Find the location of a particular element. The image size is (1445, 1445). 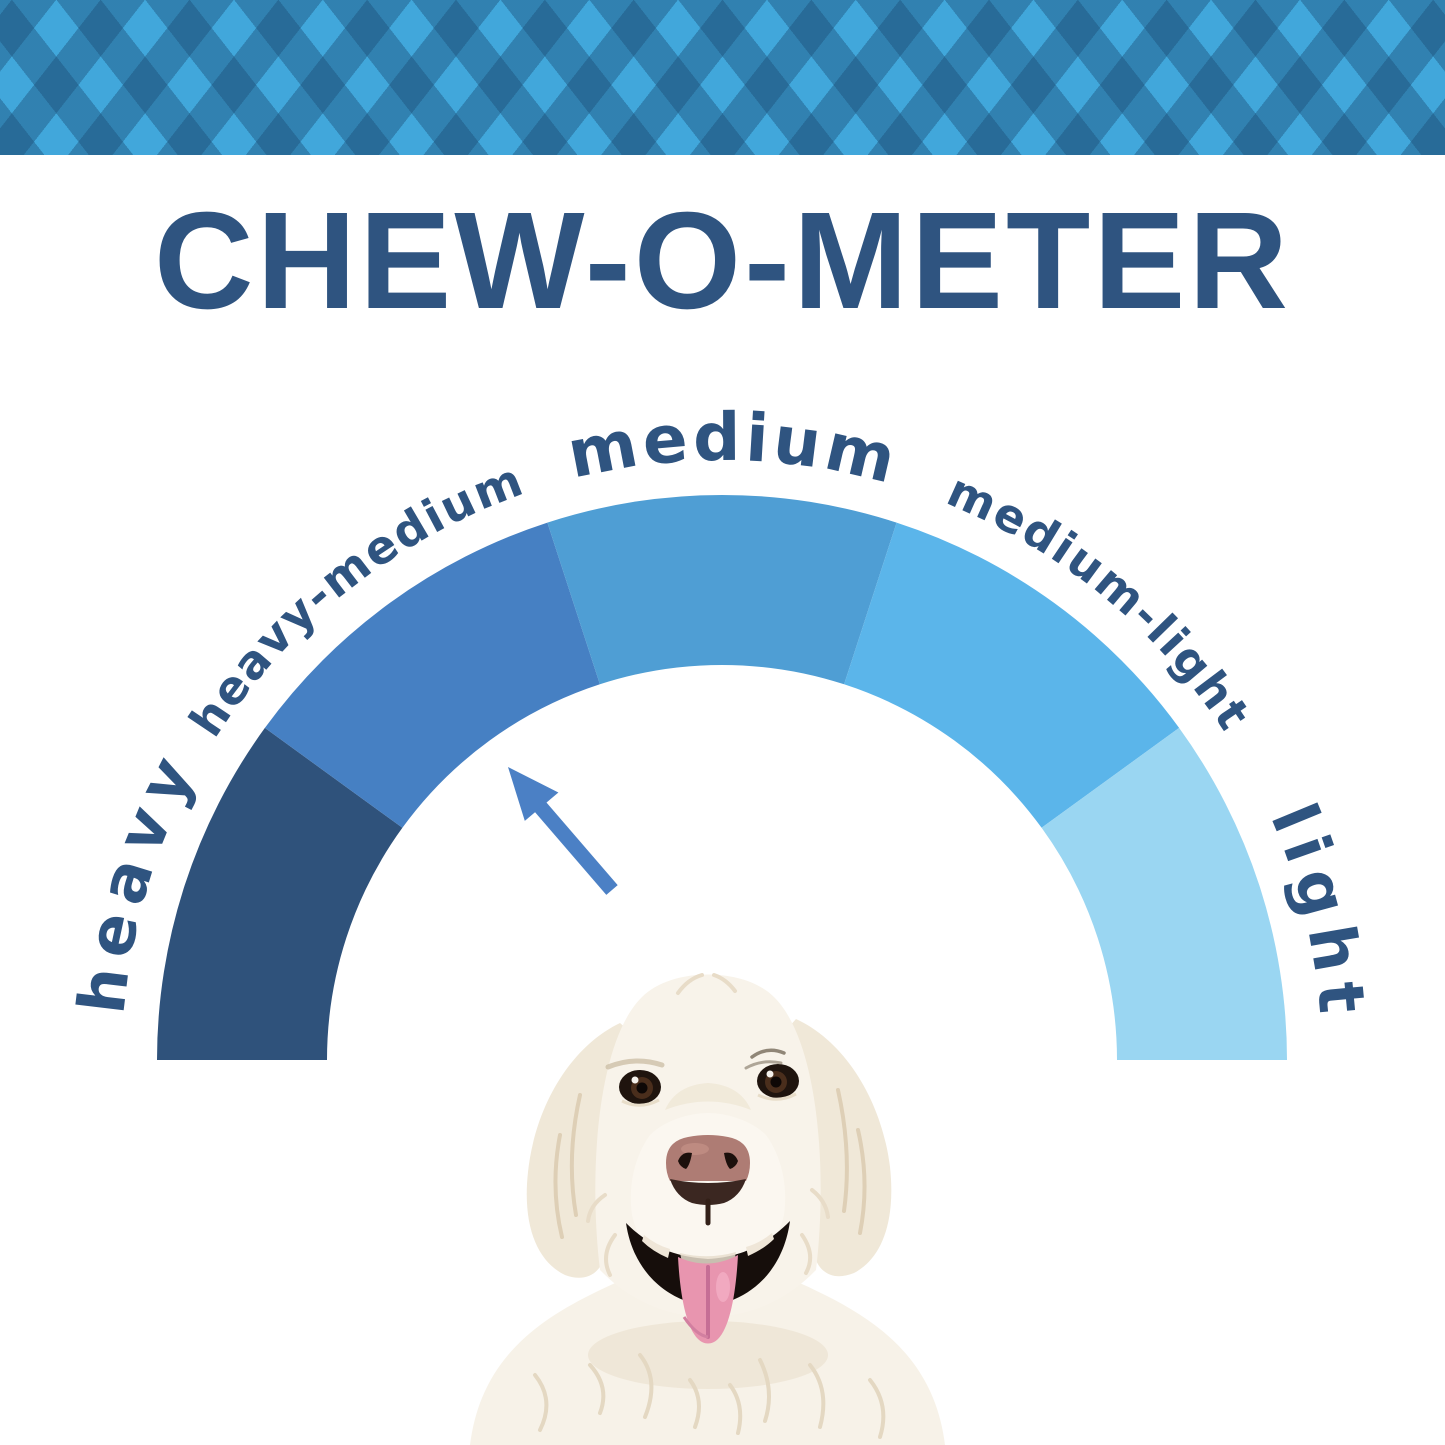

arrow-shaft is located at coordinates (574, 846).